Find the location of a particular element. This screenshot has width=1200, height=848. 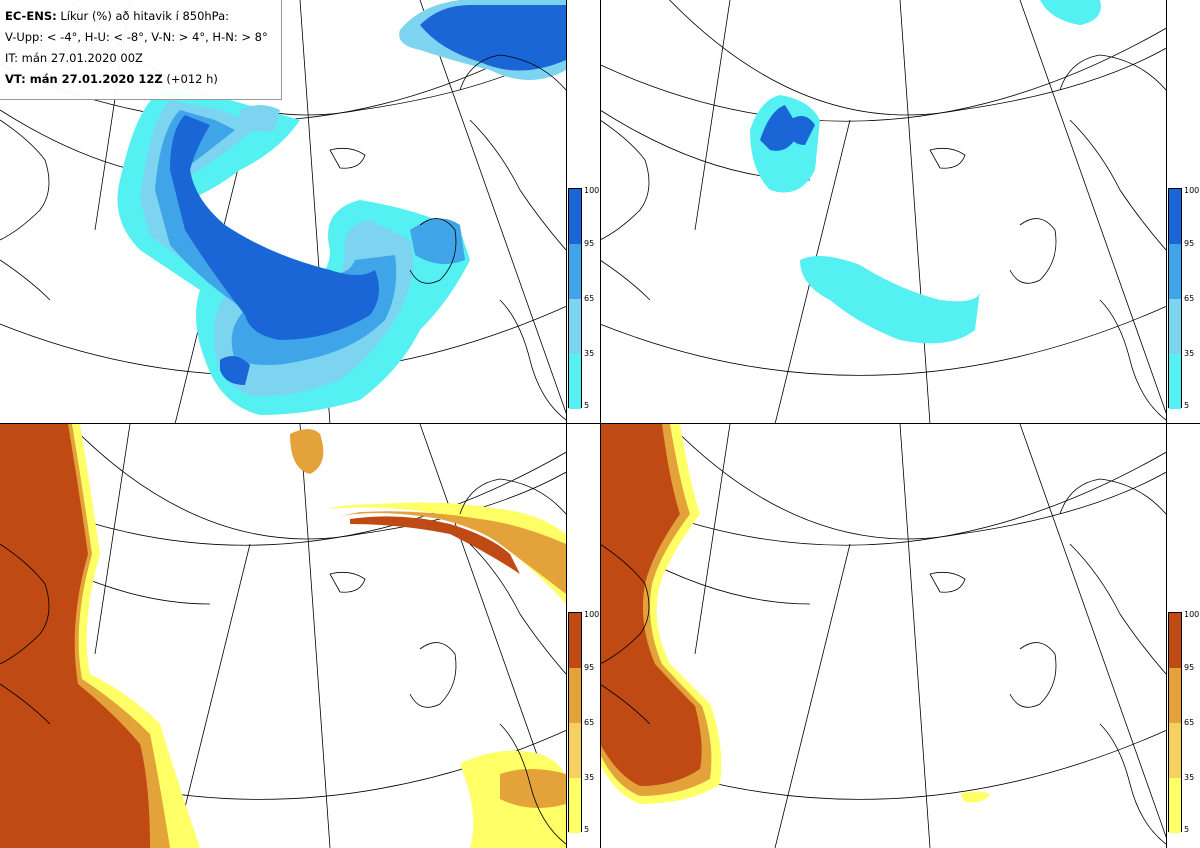

legend-blue-upper-left: 100 95 65 35 5 is located at coordinates (584, 298).